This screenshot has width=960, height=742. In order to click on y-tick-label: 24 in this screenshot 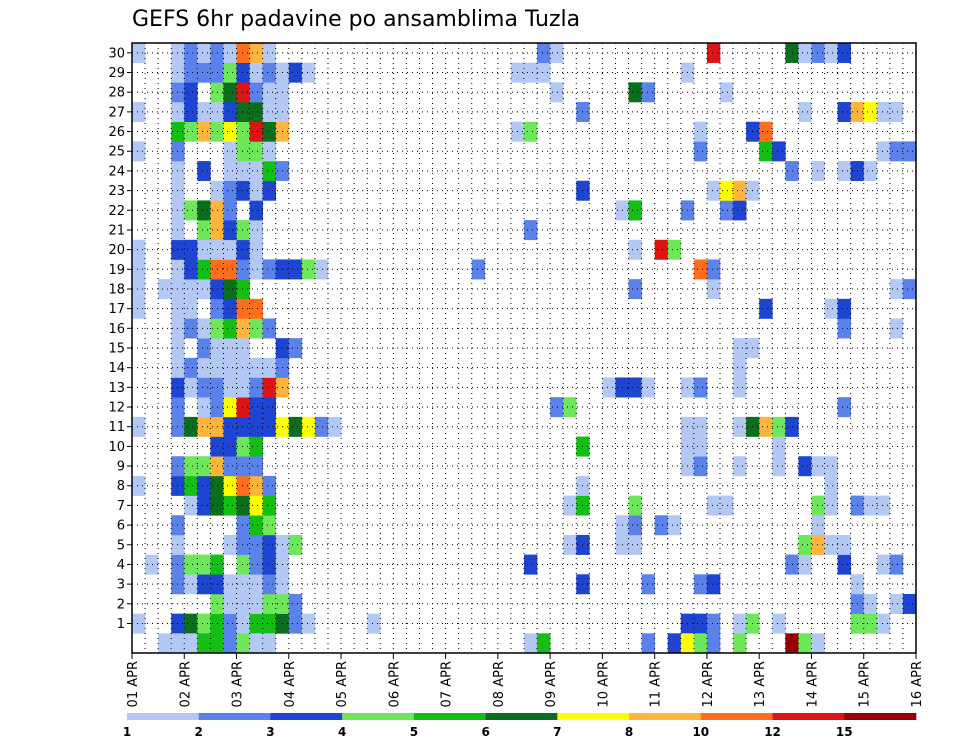, I will do `click(116, 171)`.